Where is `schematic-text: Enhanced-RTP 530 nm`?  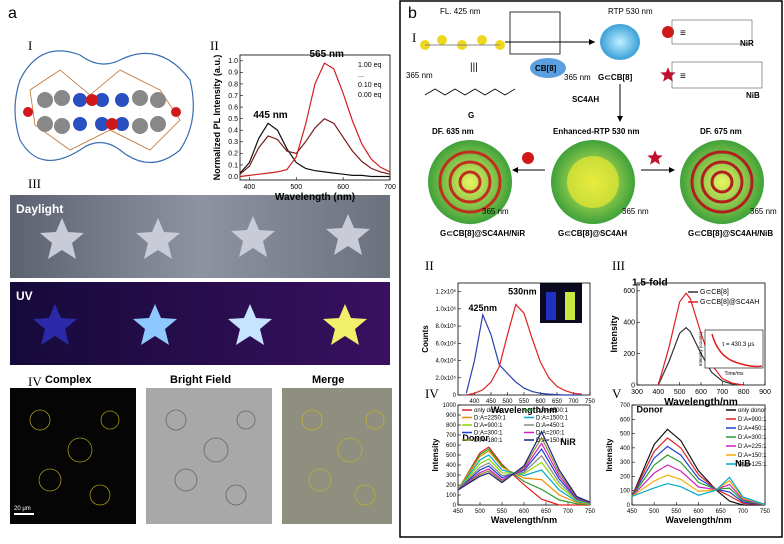 schematic-text: Enhanced-RTP 530 nm is located at coordinates (596, 131).